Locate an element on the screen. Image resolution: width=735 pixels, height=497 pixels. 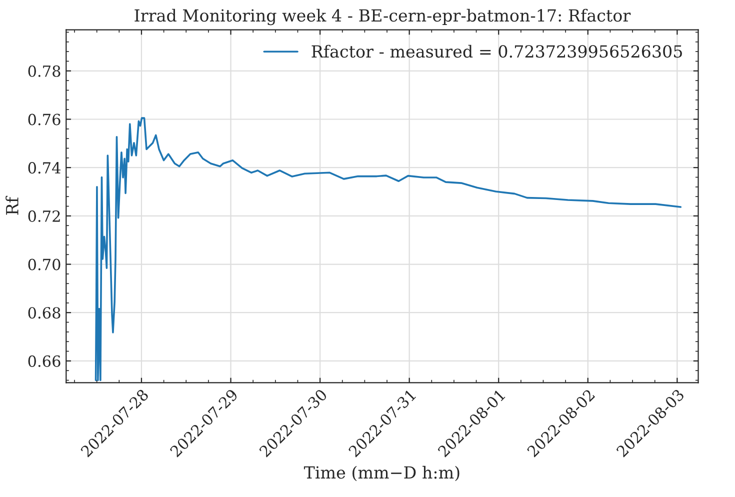
y-tick-label: 0.70 is located at coordinates (44, 264).